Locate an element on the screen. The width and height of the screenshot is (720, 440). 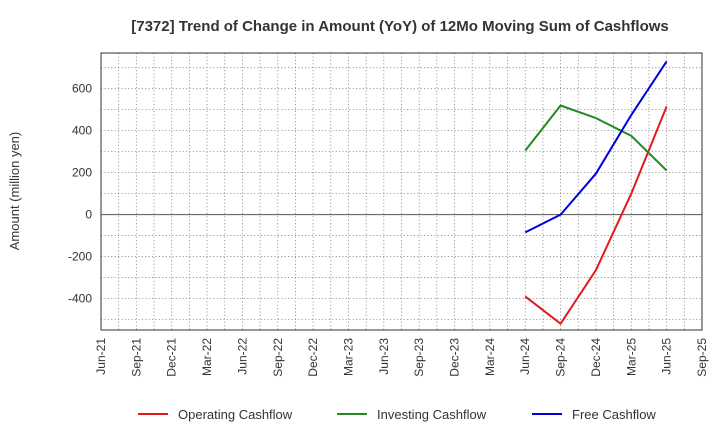
legend-label: Investing Cashflow is located at coordinates (432, 414).